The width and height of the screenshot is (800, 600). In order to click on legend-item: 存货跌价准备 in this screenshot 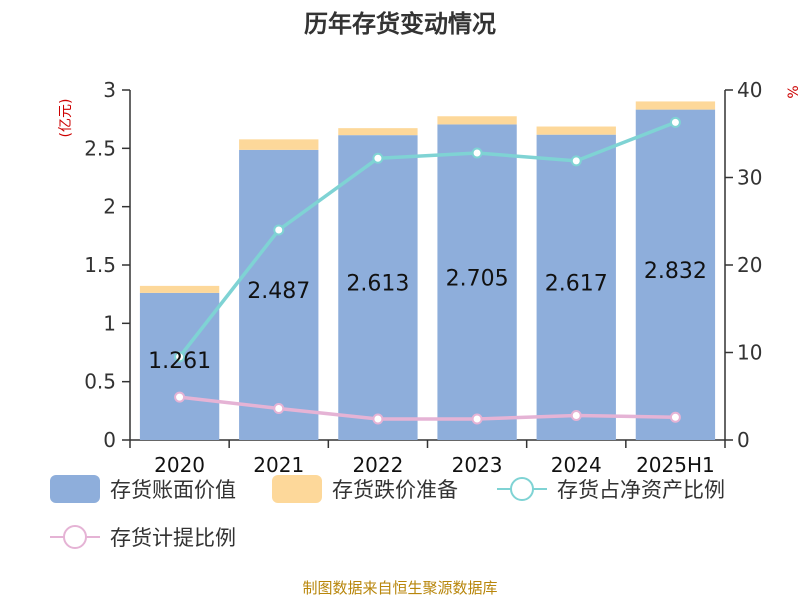, I will do `click(365, 489)`.